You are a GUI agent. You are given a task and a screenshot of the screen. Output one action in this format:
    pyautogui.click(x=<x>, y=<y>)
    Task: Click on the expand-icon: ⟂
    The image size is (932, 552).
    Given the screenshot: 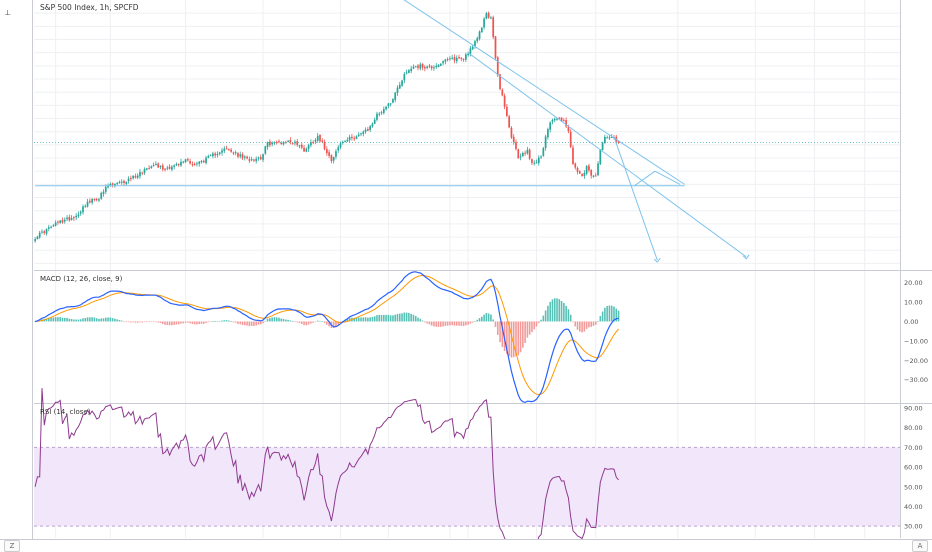 What is the action you would take?
    pyautogui.click(x=8, y=12)
    